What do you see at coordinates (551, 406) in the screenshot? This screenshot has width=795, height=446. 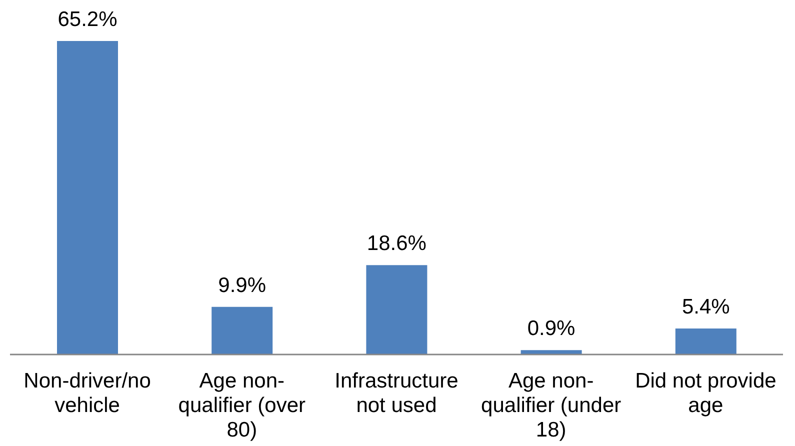 I see `x-tick-label: Age non-qualifier (under 18)` at bounding box center [551, 406].